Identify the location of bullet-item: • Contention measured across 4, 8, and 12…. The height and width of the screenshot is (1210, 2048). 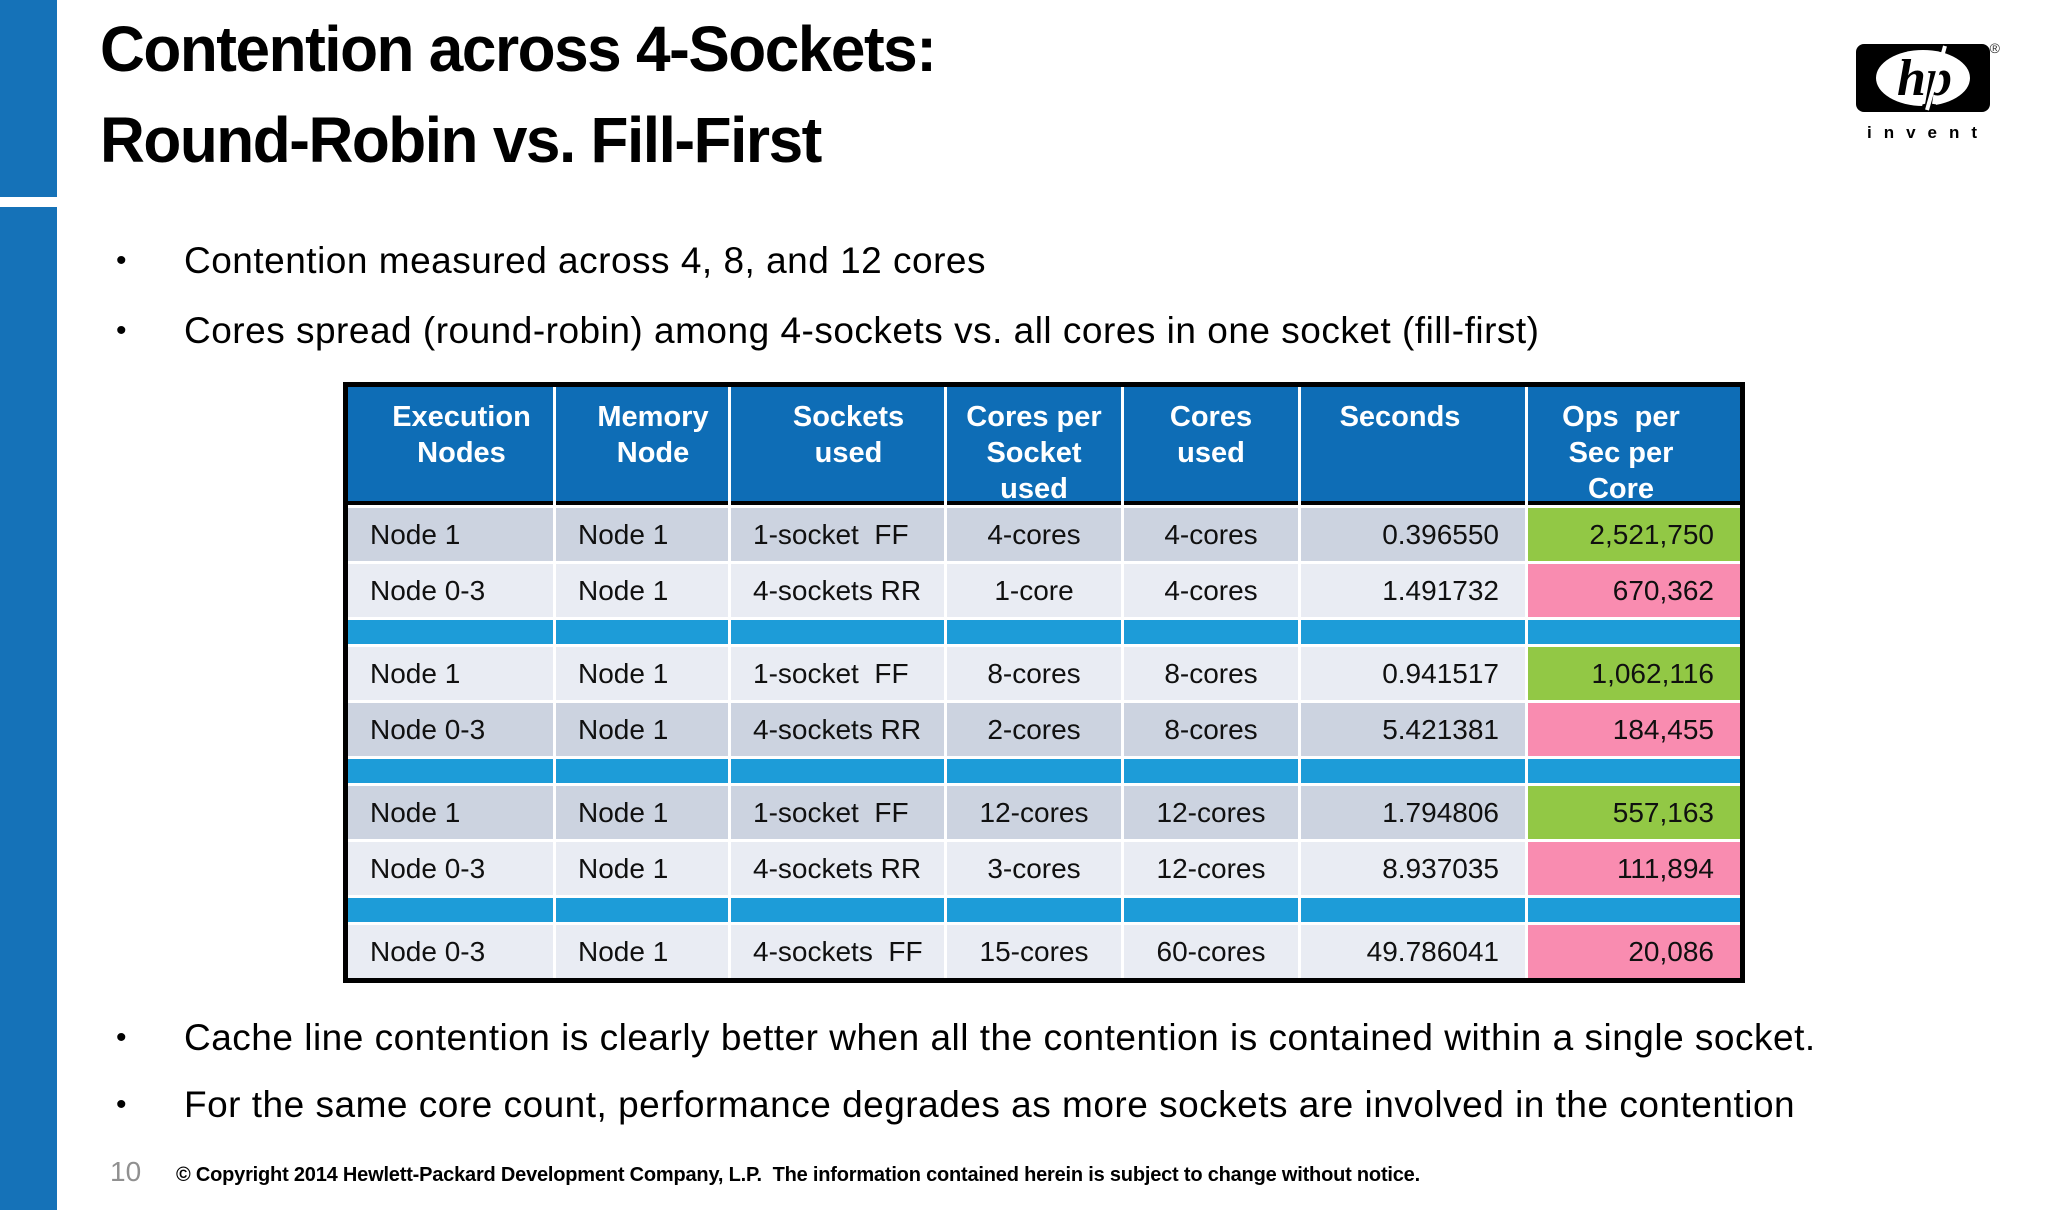
(828, 261).